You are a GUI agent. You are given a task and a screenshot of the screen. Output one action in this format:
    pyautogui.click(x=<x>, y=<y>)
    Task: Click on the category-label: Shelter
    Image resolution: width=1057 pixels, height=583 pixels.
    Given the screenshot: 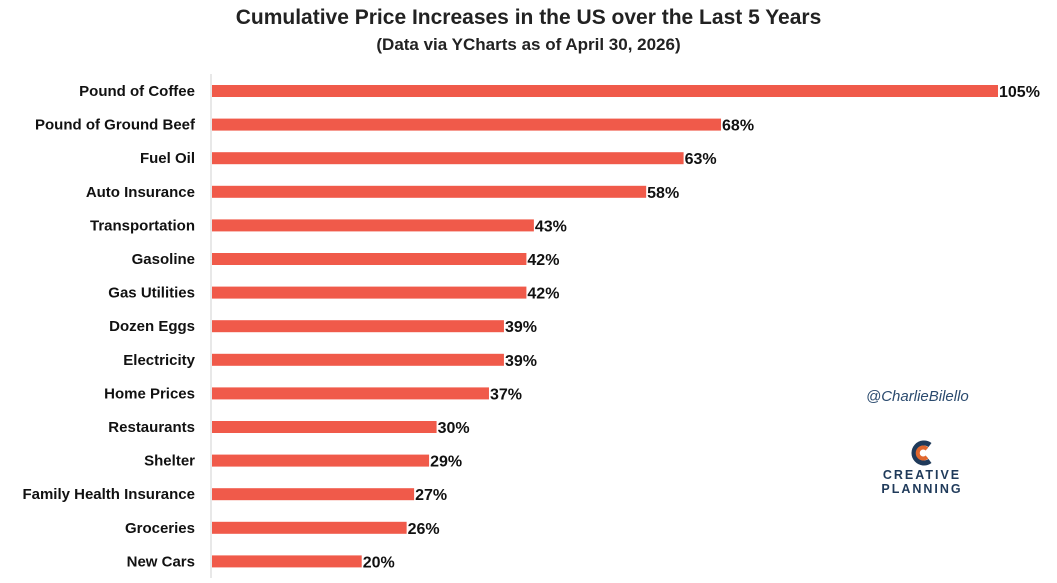 What is the action you would take?
    pyautogui.click(x=169, y=461)
    